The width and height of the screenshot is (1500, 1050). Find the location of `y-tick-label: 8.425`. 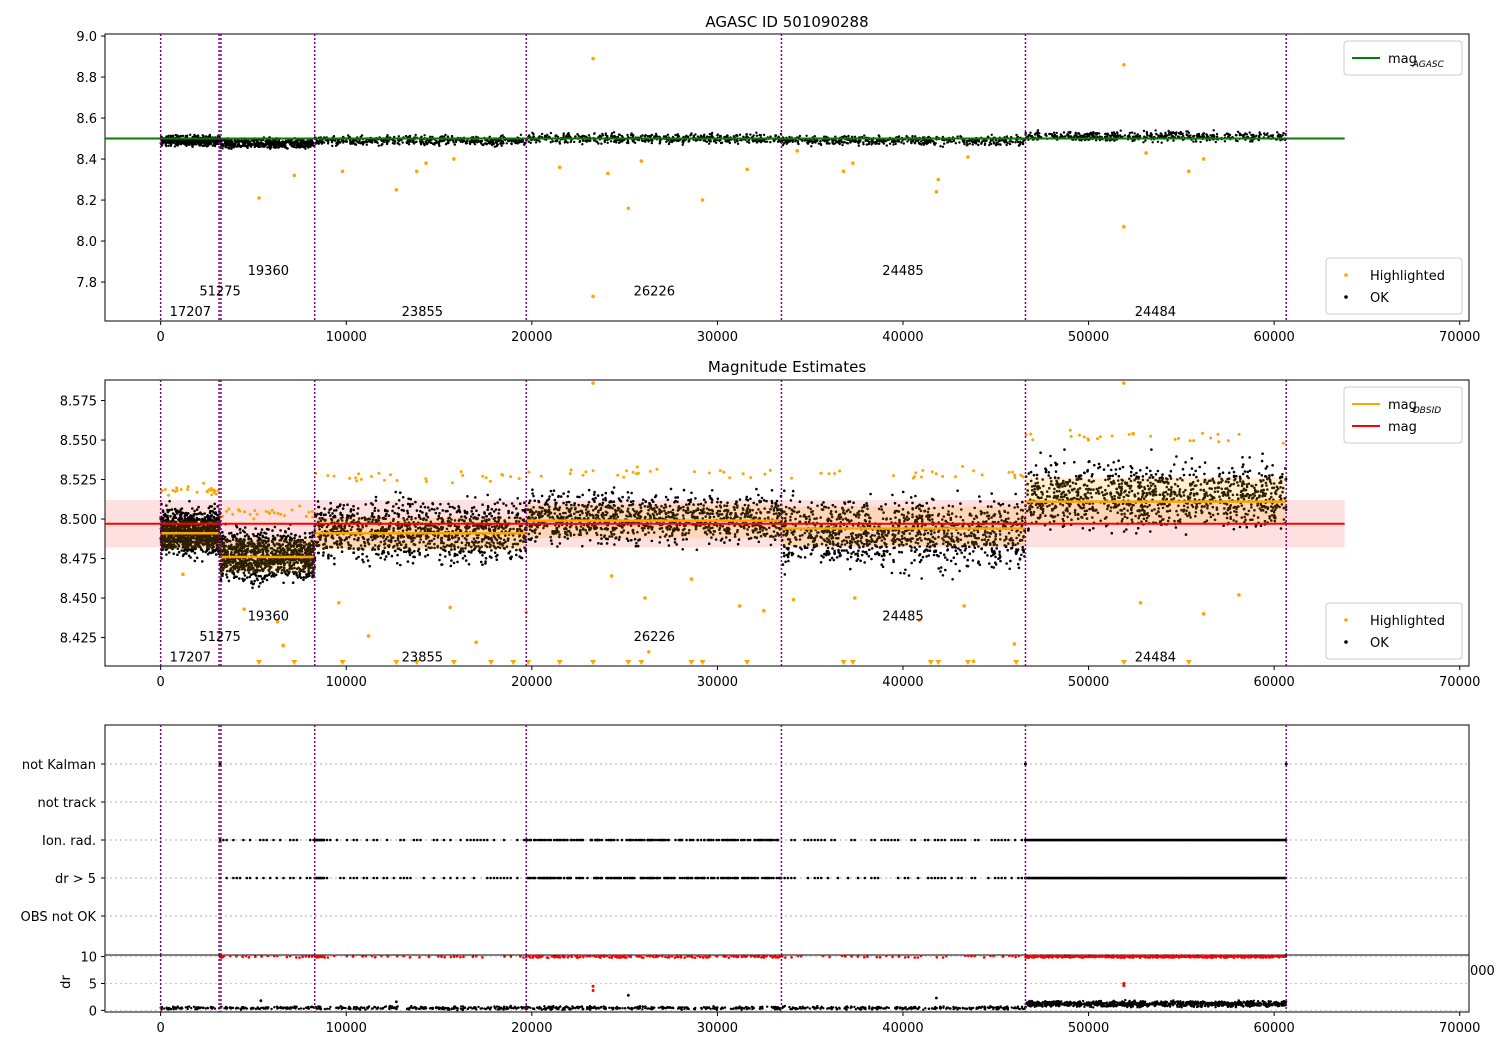

y-tick-label: 8.425 is located at coordinates (78, 639).